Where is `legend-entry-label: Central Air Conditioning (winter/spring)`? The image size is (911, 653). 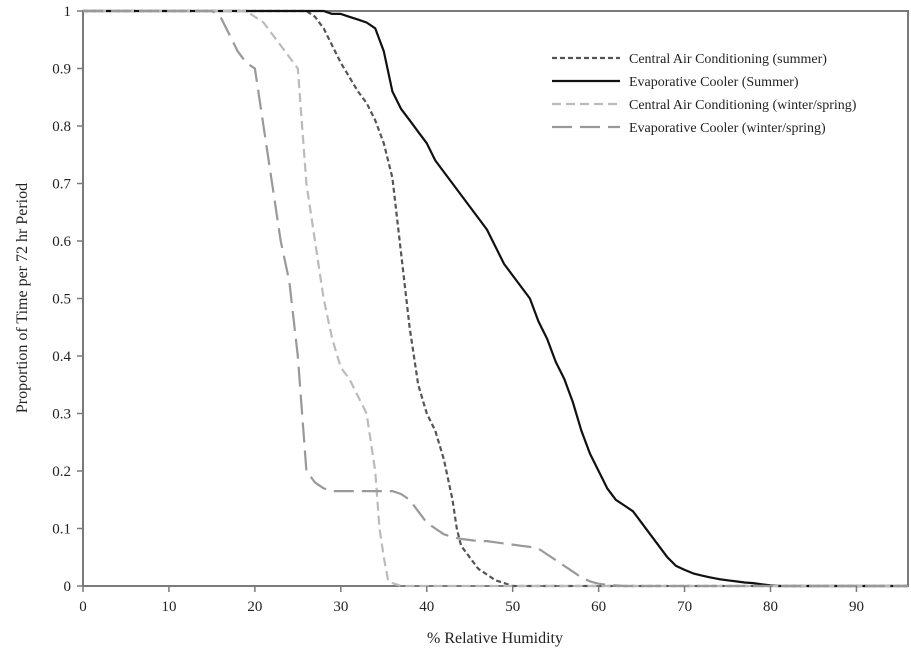 legend-entry-label: Central Air Conditioning (winter/spring) is located at coordinates (743, 105).